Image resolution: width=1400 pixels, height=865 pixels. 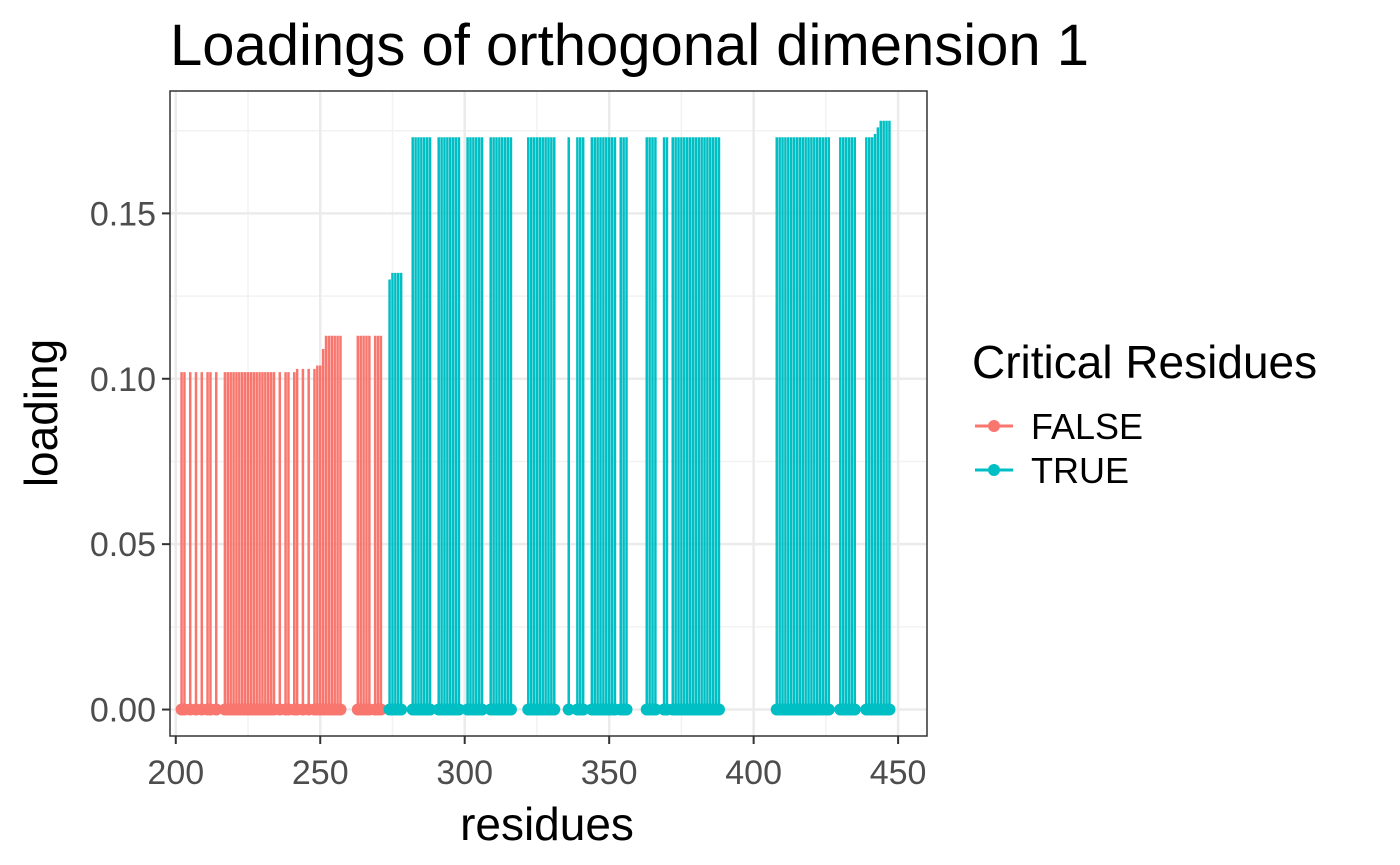 I want to click on x-tick-label: 200, so click(x=175, y=773).